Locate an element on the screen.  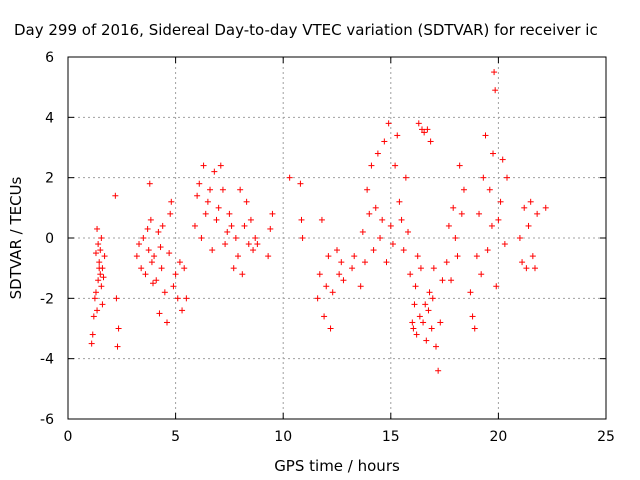
y-tick-label: -2 is located at coordinates (47, 299).